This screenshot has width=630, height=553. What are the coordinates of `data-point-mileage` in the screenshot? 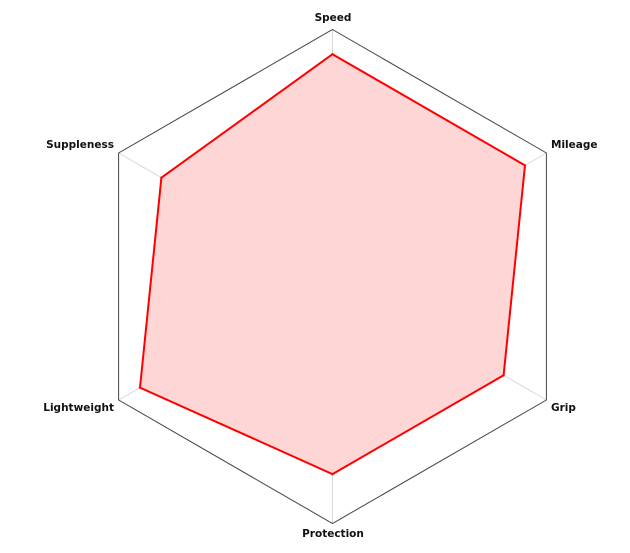 It's located at (525, 165).